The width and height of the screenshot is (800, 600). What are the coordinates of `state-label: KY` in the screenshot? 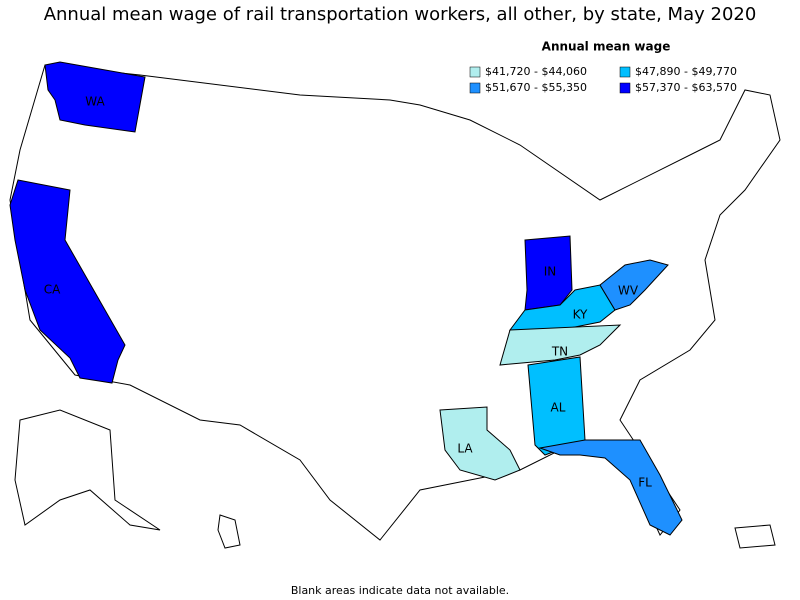 It's located at (580, 315).